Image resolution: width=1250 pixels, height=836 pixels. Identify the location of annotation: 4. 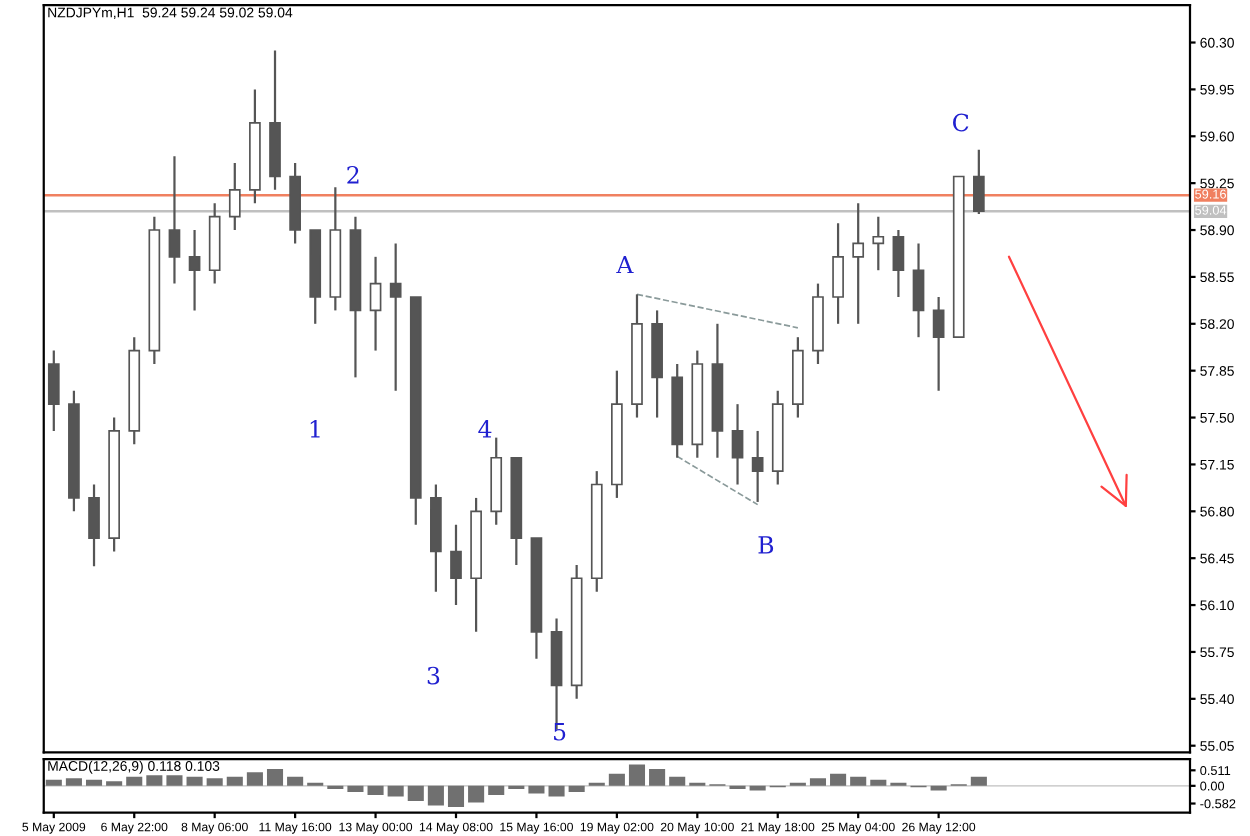
(485, 429).